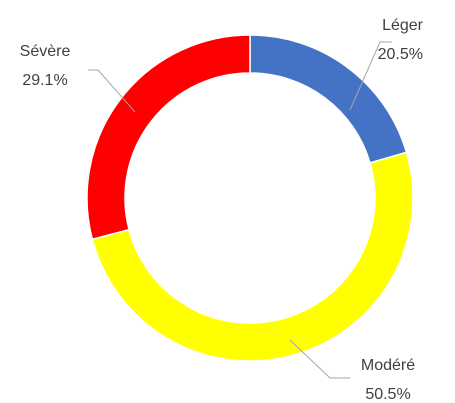 The height and width of the screenshot is (403, 455). What do you see at coordinates (45, 51) in the screenshot?
I see `slice-label: Sévère` at bounding box center [45, 51].